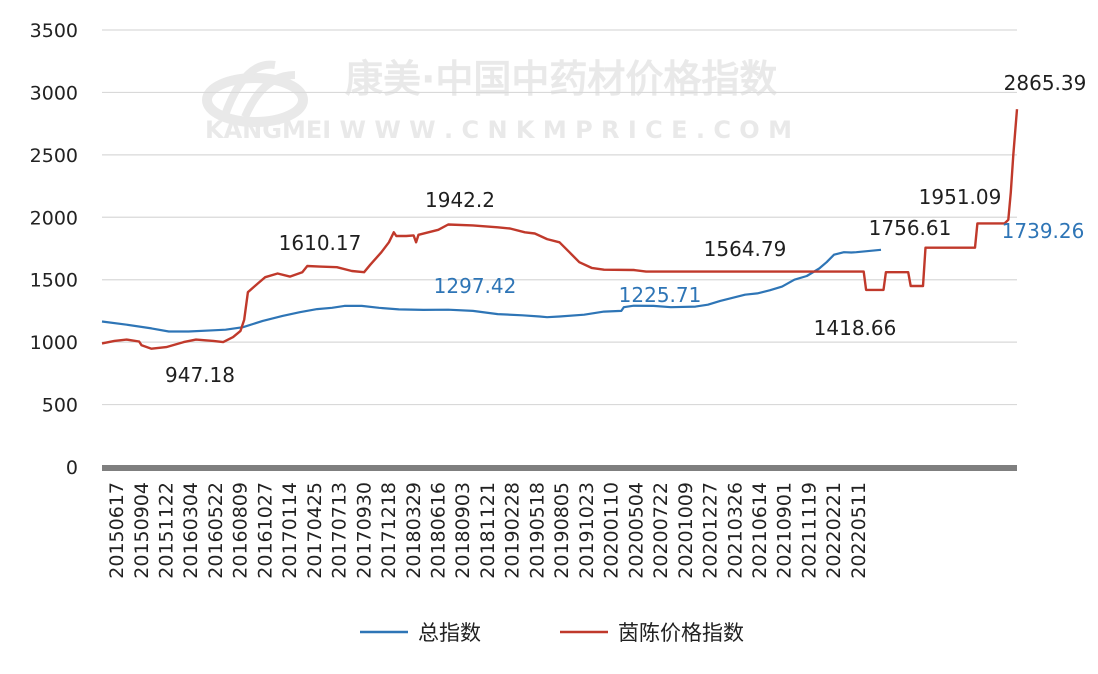  What do you see at coordinates (1043, 231) in the screenshot?
I see `data-label: 1739.26` at bounding box center [1043, 231].